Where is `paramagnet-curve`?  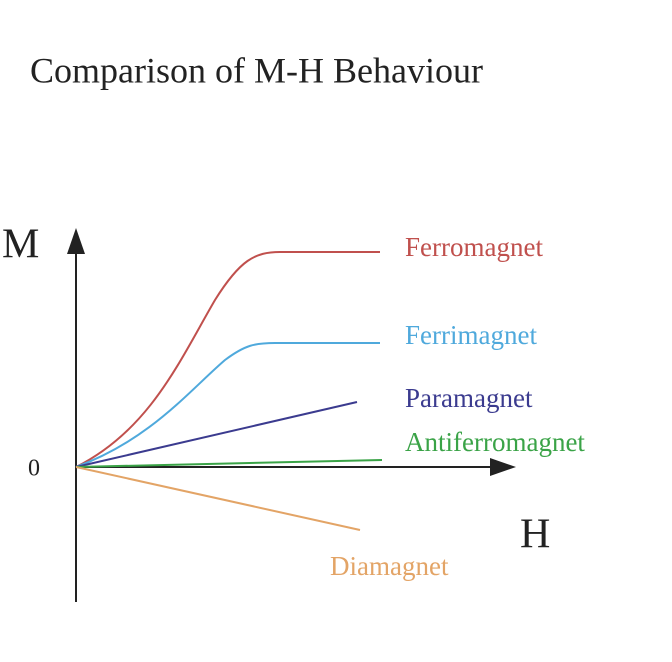 paramagnet-curve is located at coordinates (216, 434).